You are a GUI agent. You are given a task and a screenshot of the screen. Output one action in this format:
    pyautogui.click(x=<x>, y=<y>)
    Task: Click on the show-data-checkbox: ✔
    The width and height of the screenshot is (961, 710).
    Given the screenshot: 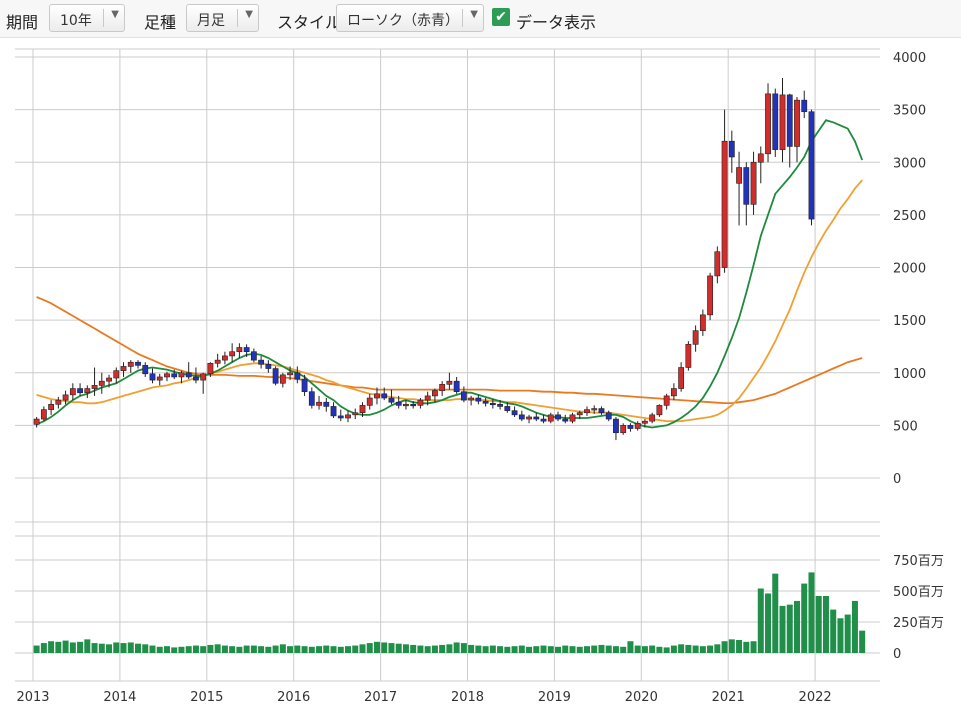 What is the action you would take?
    pyautogui.click(x=501, y=17)
    